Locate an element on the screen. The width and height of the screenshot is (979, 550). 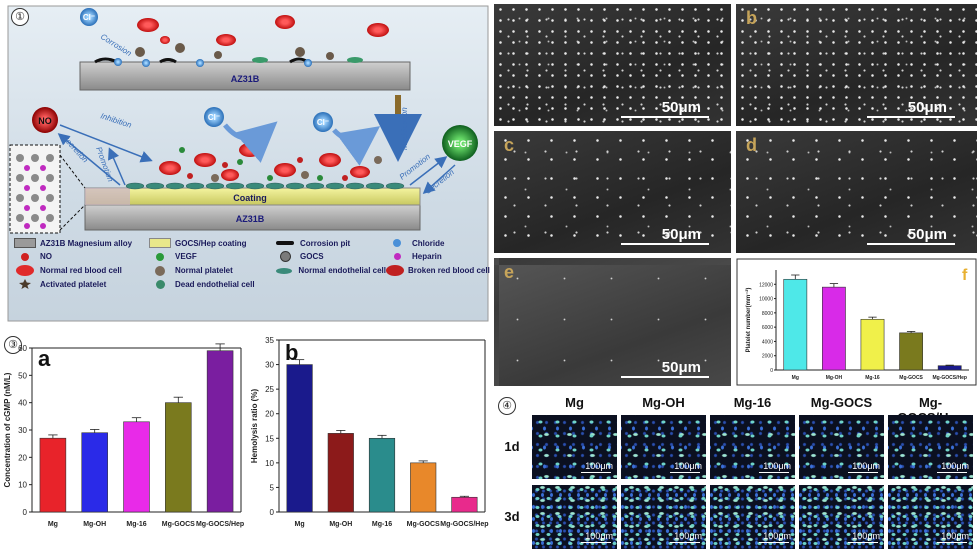
legend-item: Dead endothelial cell is located at coordinates (211, 284).